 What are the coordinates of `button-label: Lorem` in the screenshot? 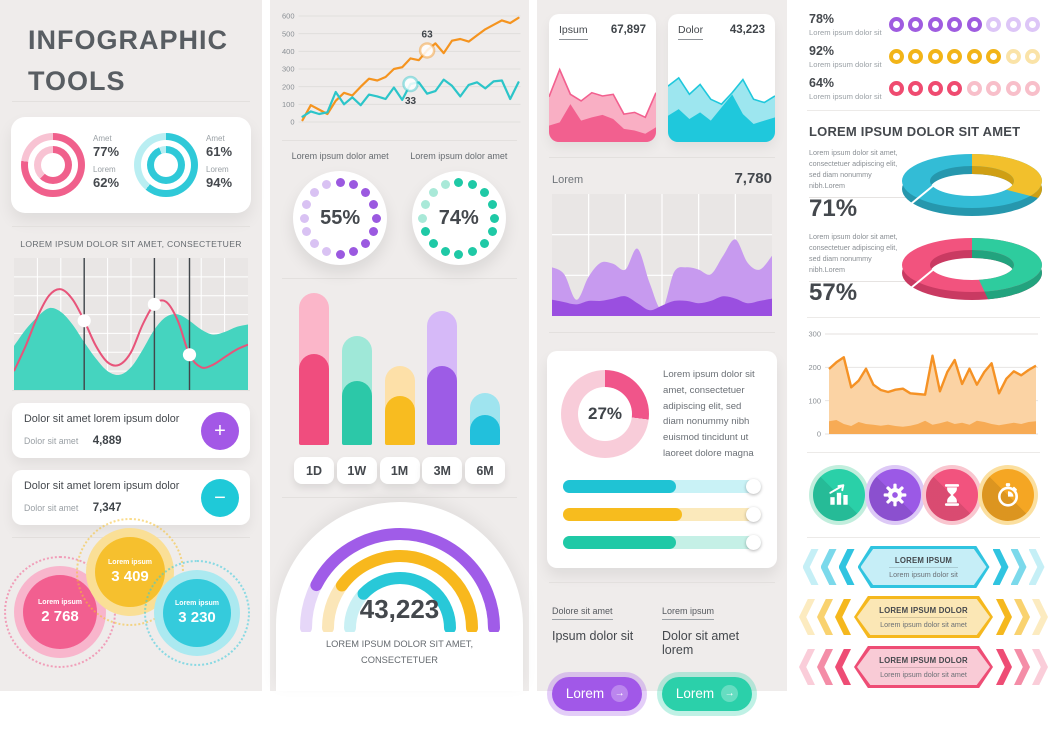 It's located at (695, 694).